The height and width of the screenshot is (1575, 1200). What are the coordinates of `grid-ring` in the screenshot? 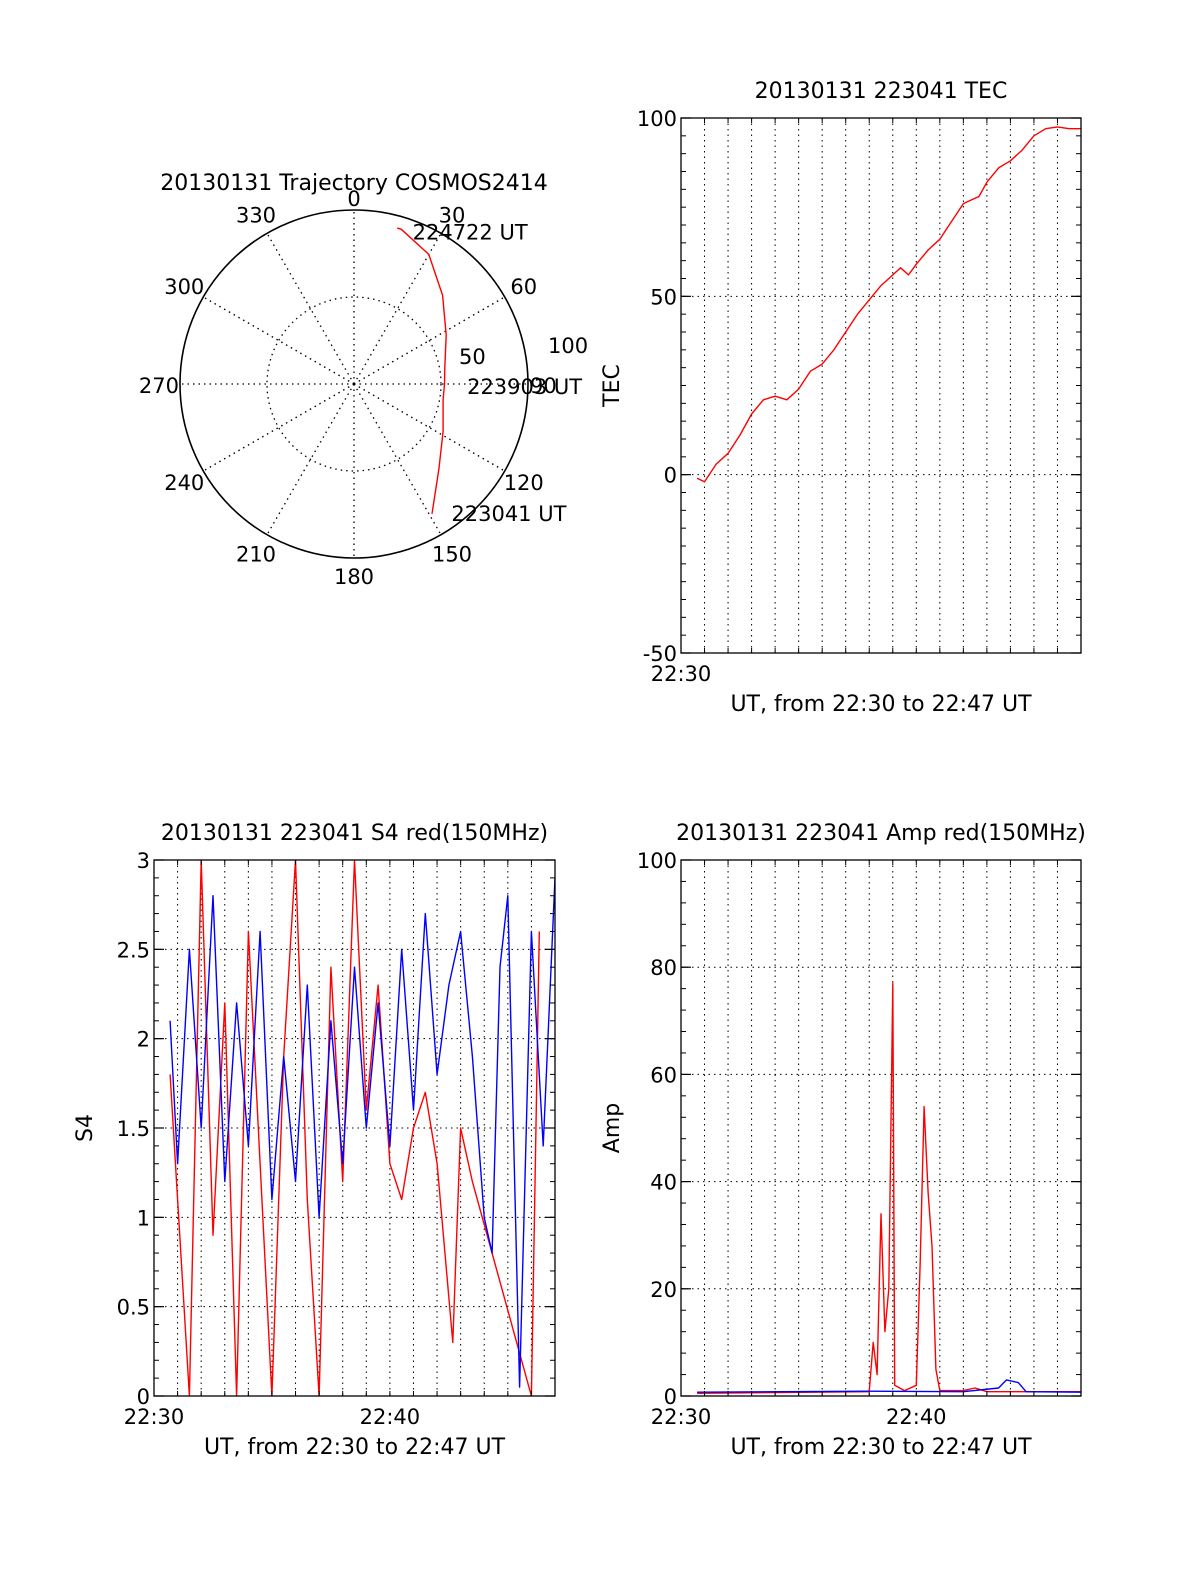 It's located at (354, 384).